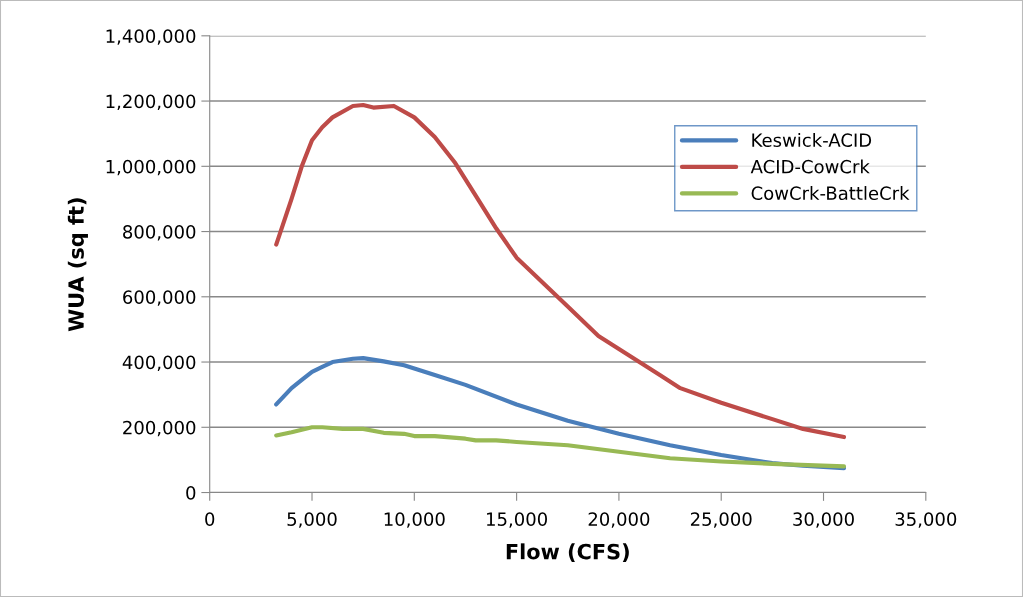  I want to click on line-series, so click(560, 447).